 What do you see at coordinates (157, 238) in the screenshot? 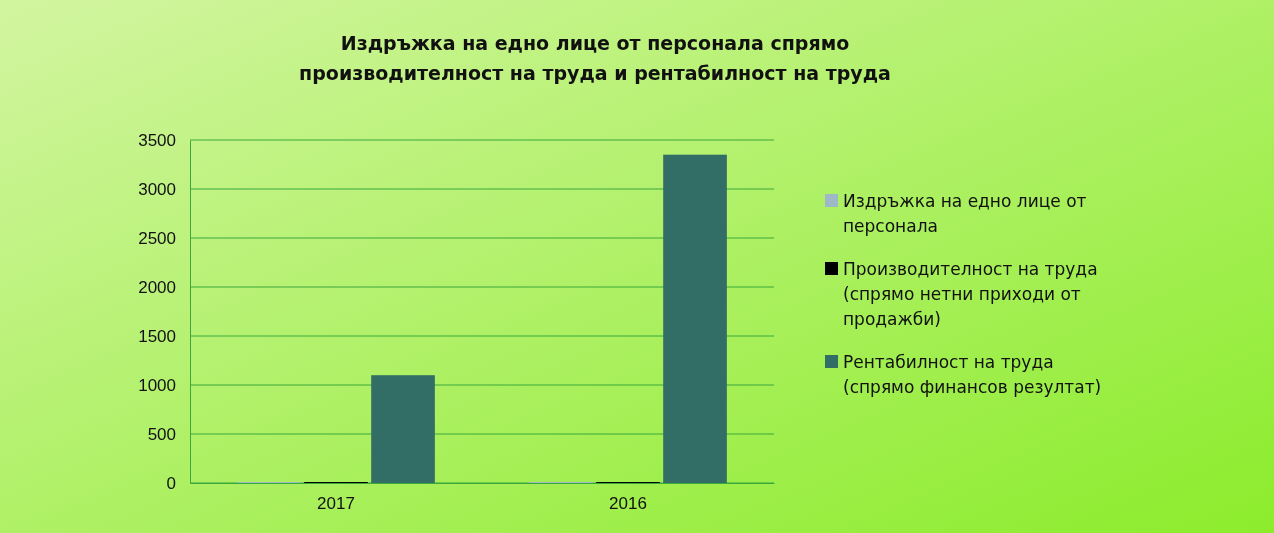
I see `y-tick-label: 2500` at bounding box center [157, 238].